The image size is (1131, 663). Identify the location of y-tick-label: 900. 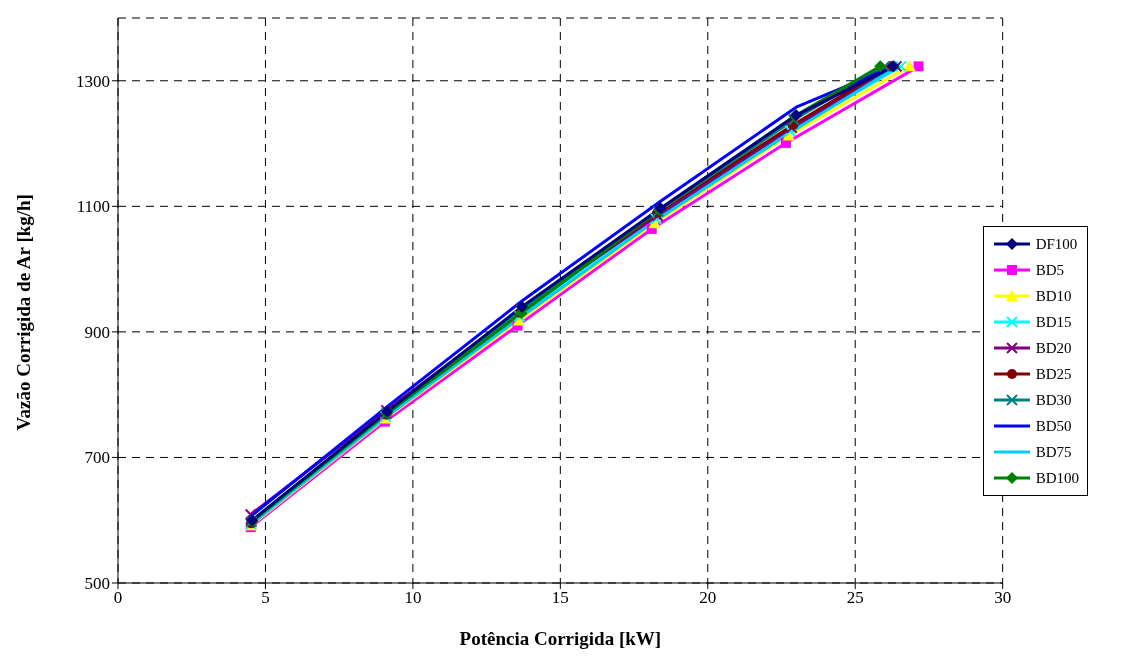
(97, 332).